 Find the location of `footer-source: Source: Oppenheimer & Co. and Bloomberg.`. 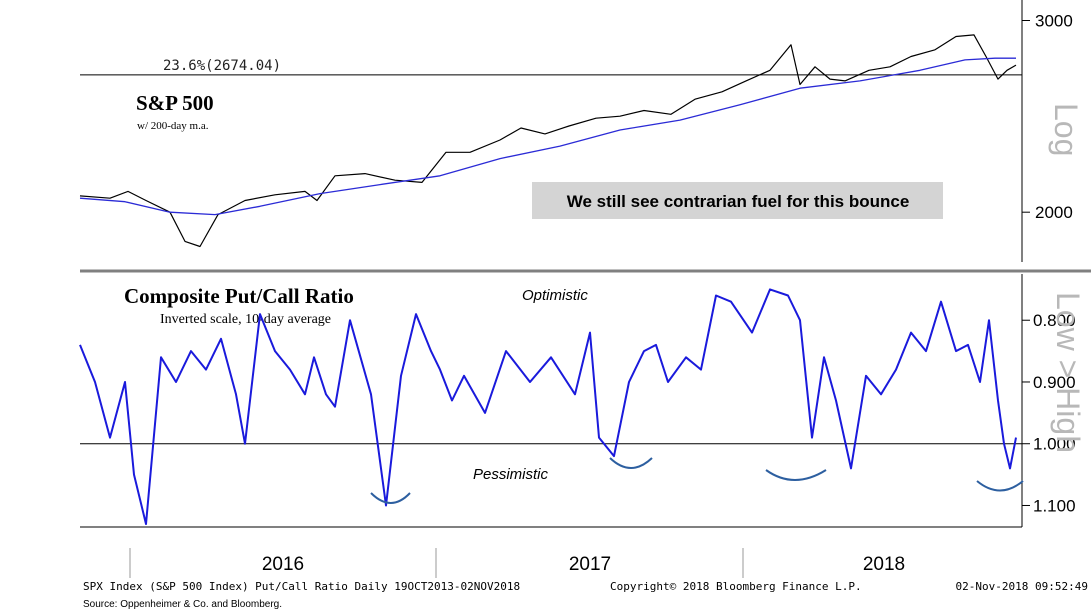

footer-source: Source: Oppenheimer & Co. and Bloomberg. is located at coordinates (182, 604).